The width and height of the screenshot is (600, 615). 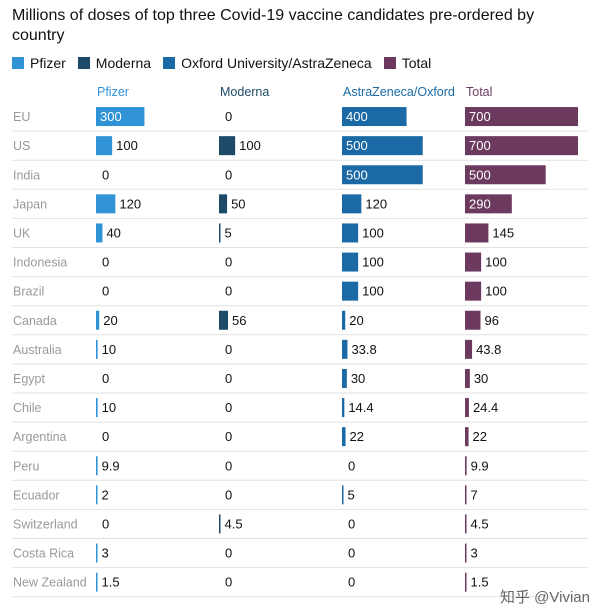 I want to click on bar-total-canada, so click(x=473, y=320).